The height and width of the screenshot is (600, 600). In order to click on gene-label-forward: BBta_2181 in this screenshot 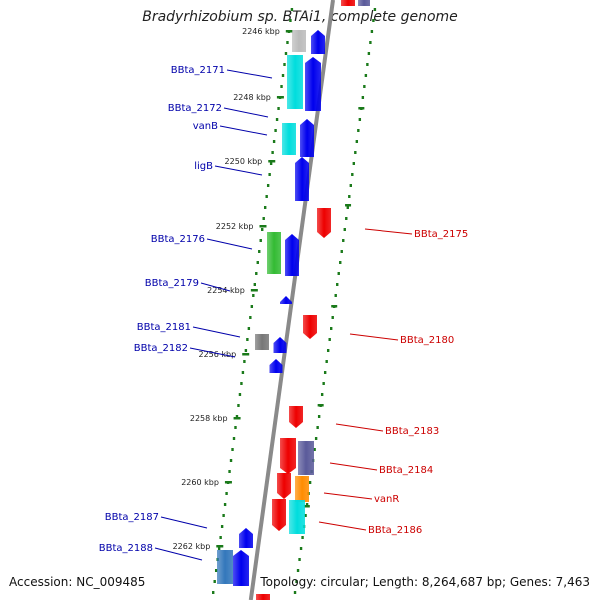, I will do `click(164, 327)`.